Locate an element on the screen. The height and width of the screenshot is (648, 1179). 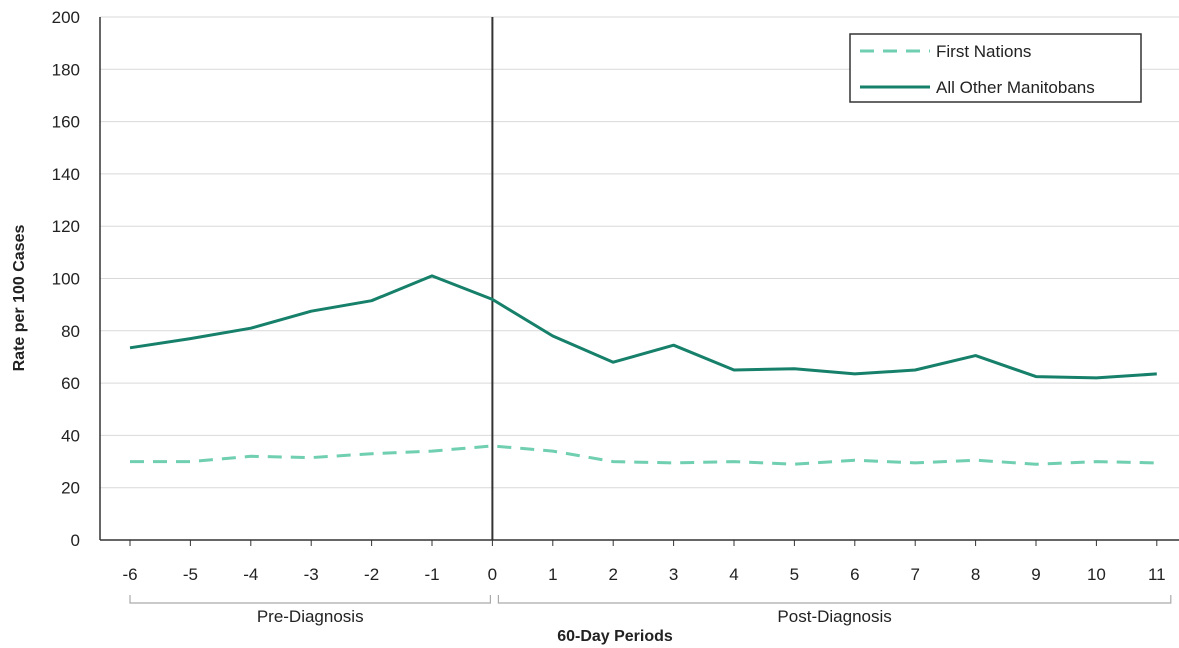
group-label-post-diagnosis: Post-Diagnosis is located at coordinates (834, 616).